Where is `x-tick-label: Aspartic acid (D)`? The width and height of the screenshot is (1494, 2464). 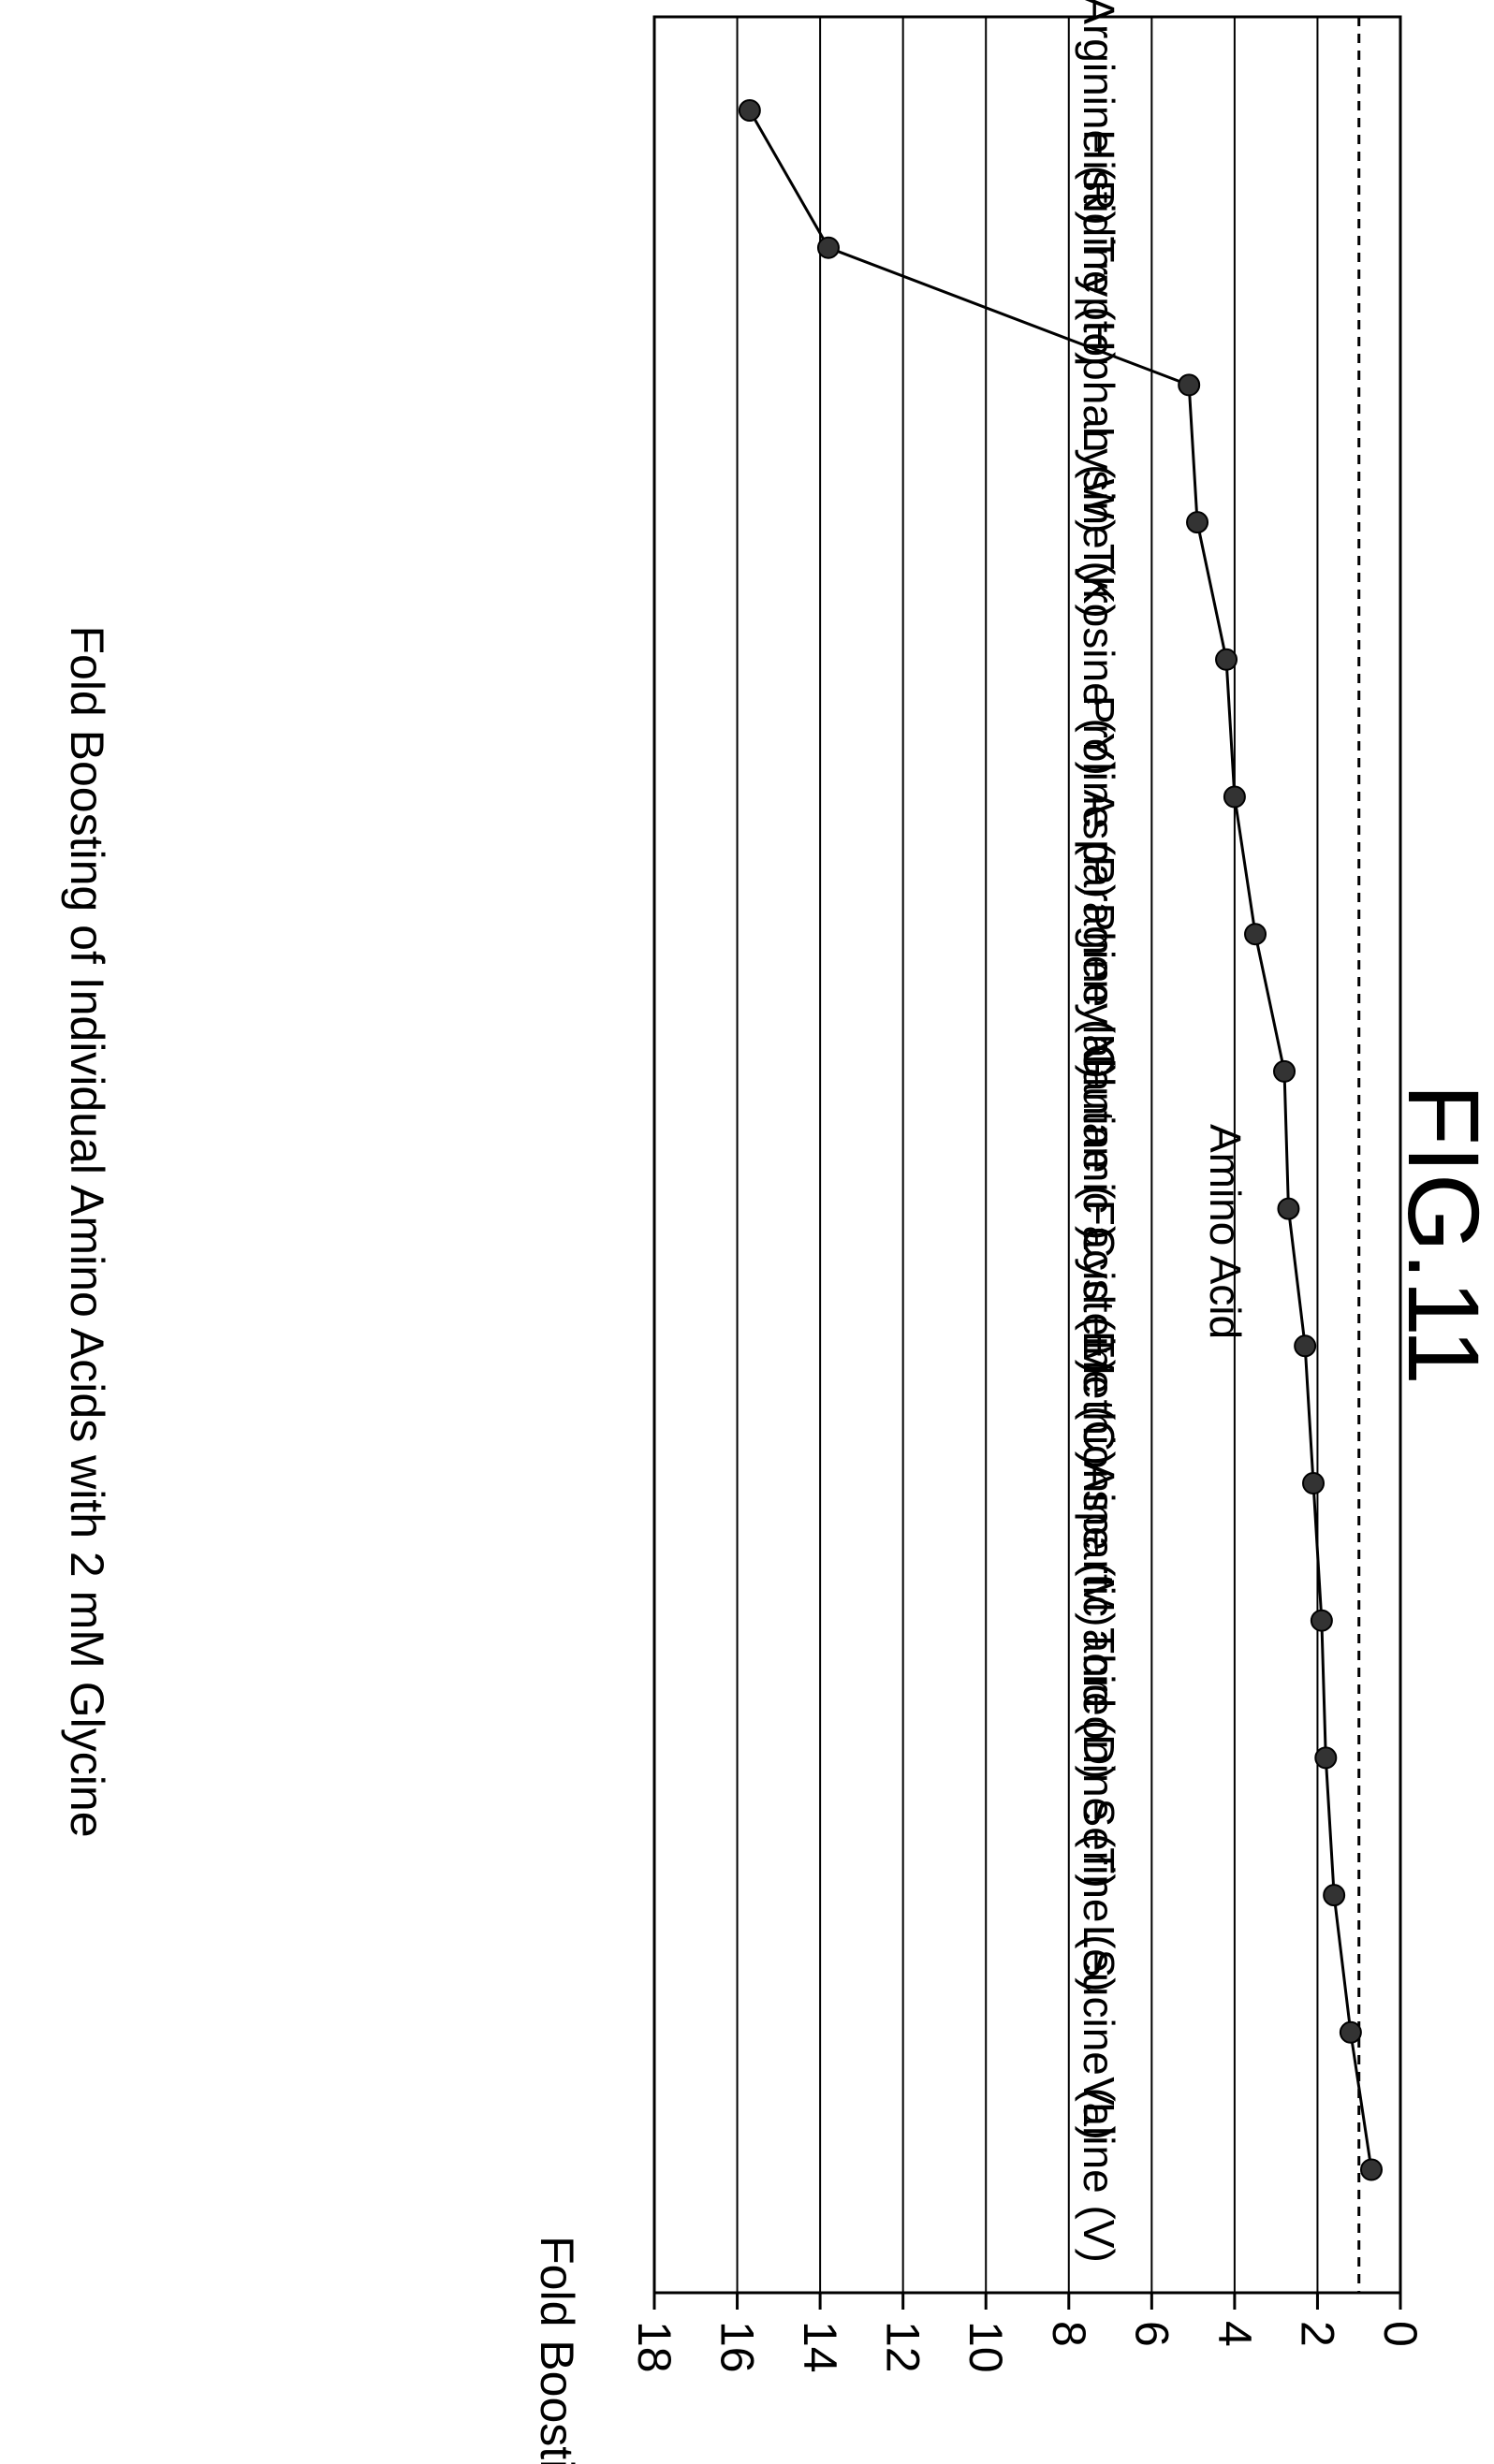 x-tick-label: Aspartic acid (D) is located at coordinates (1099, 1621).